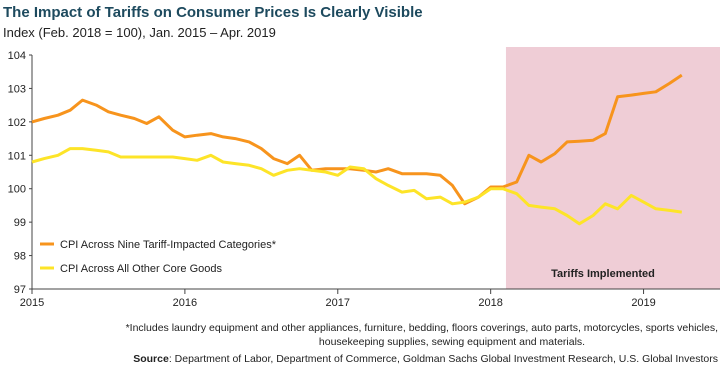 Image resolution: width=725 pixels, height=370 pixels. I want to click on x-tick-label: 2017, so click(338, 303).